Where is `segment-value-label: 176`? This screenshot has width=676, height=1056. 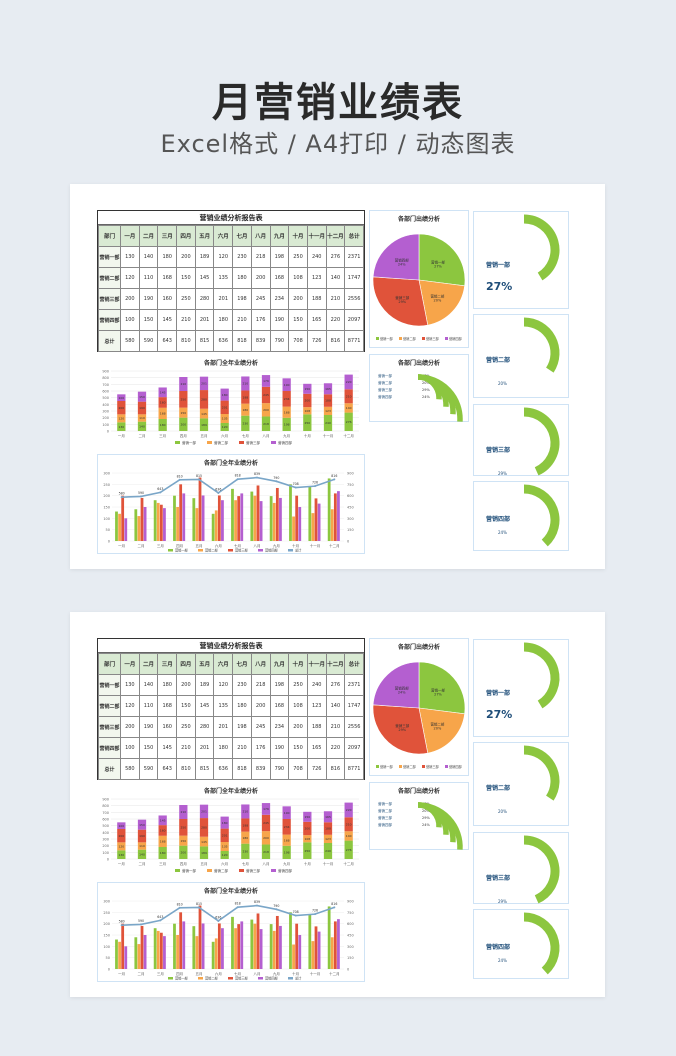 segment-value-label: 176 is located at coordinates (266, 381).